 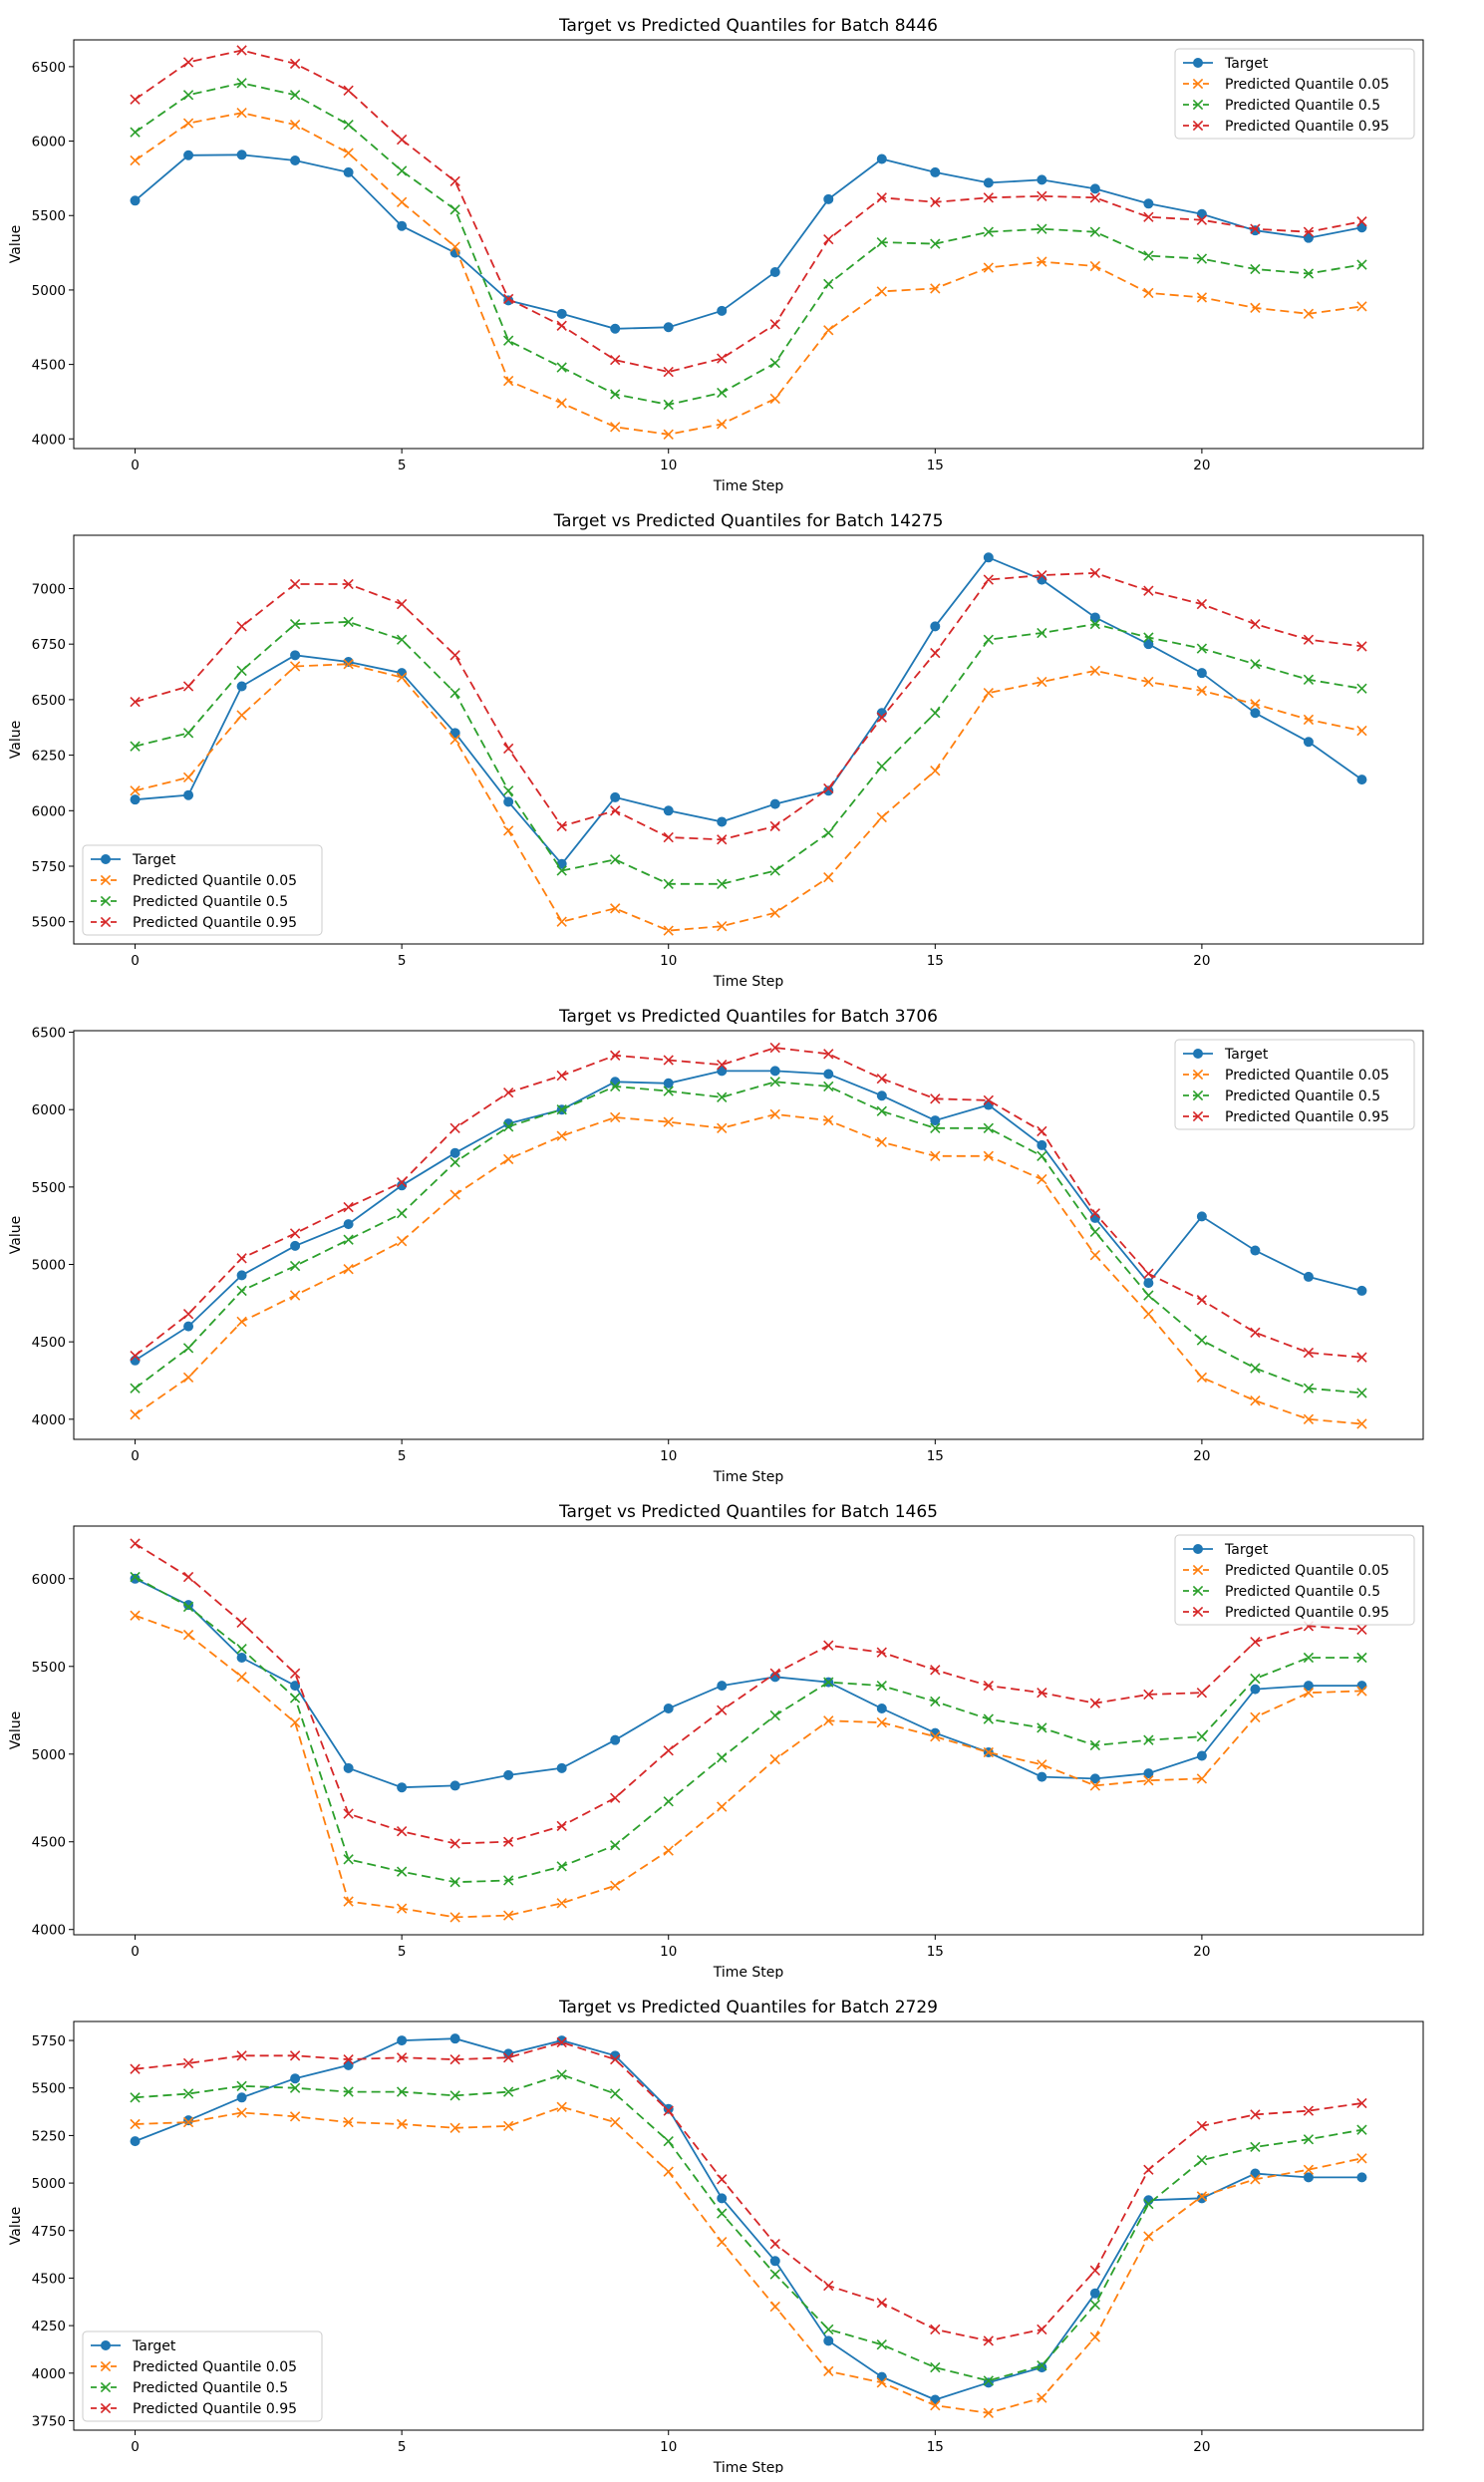 I want to click on y-tick-label: 6250, so click(x=49, y=757).